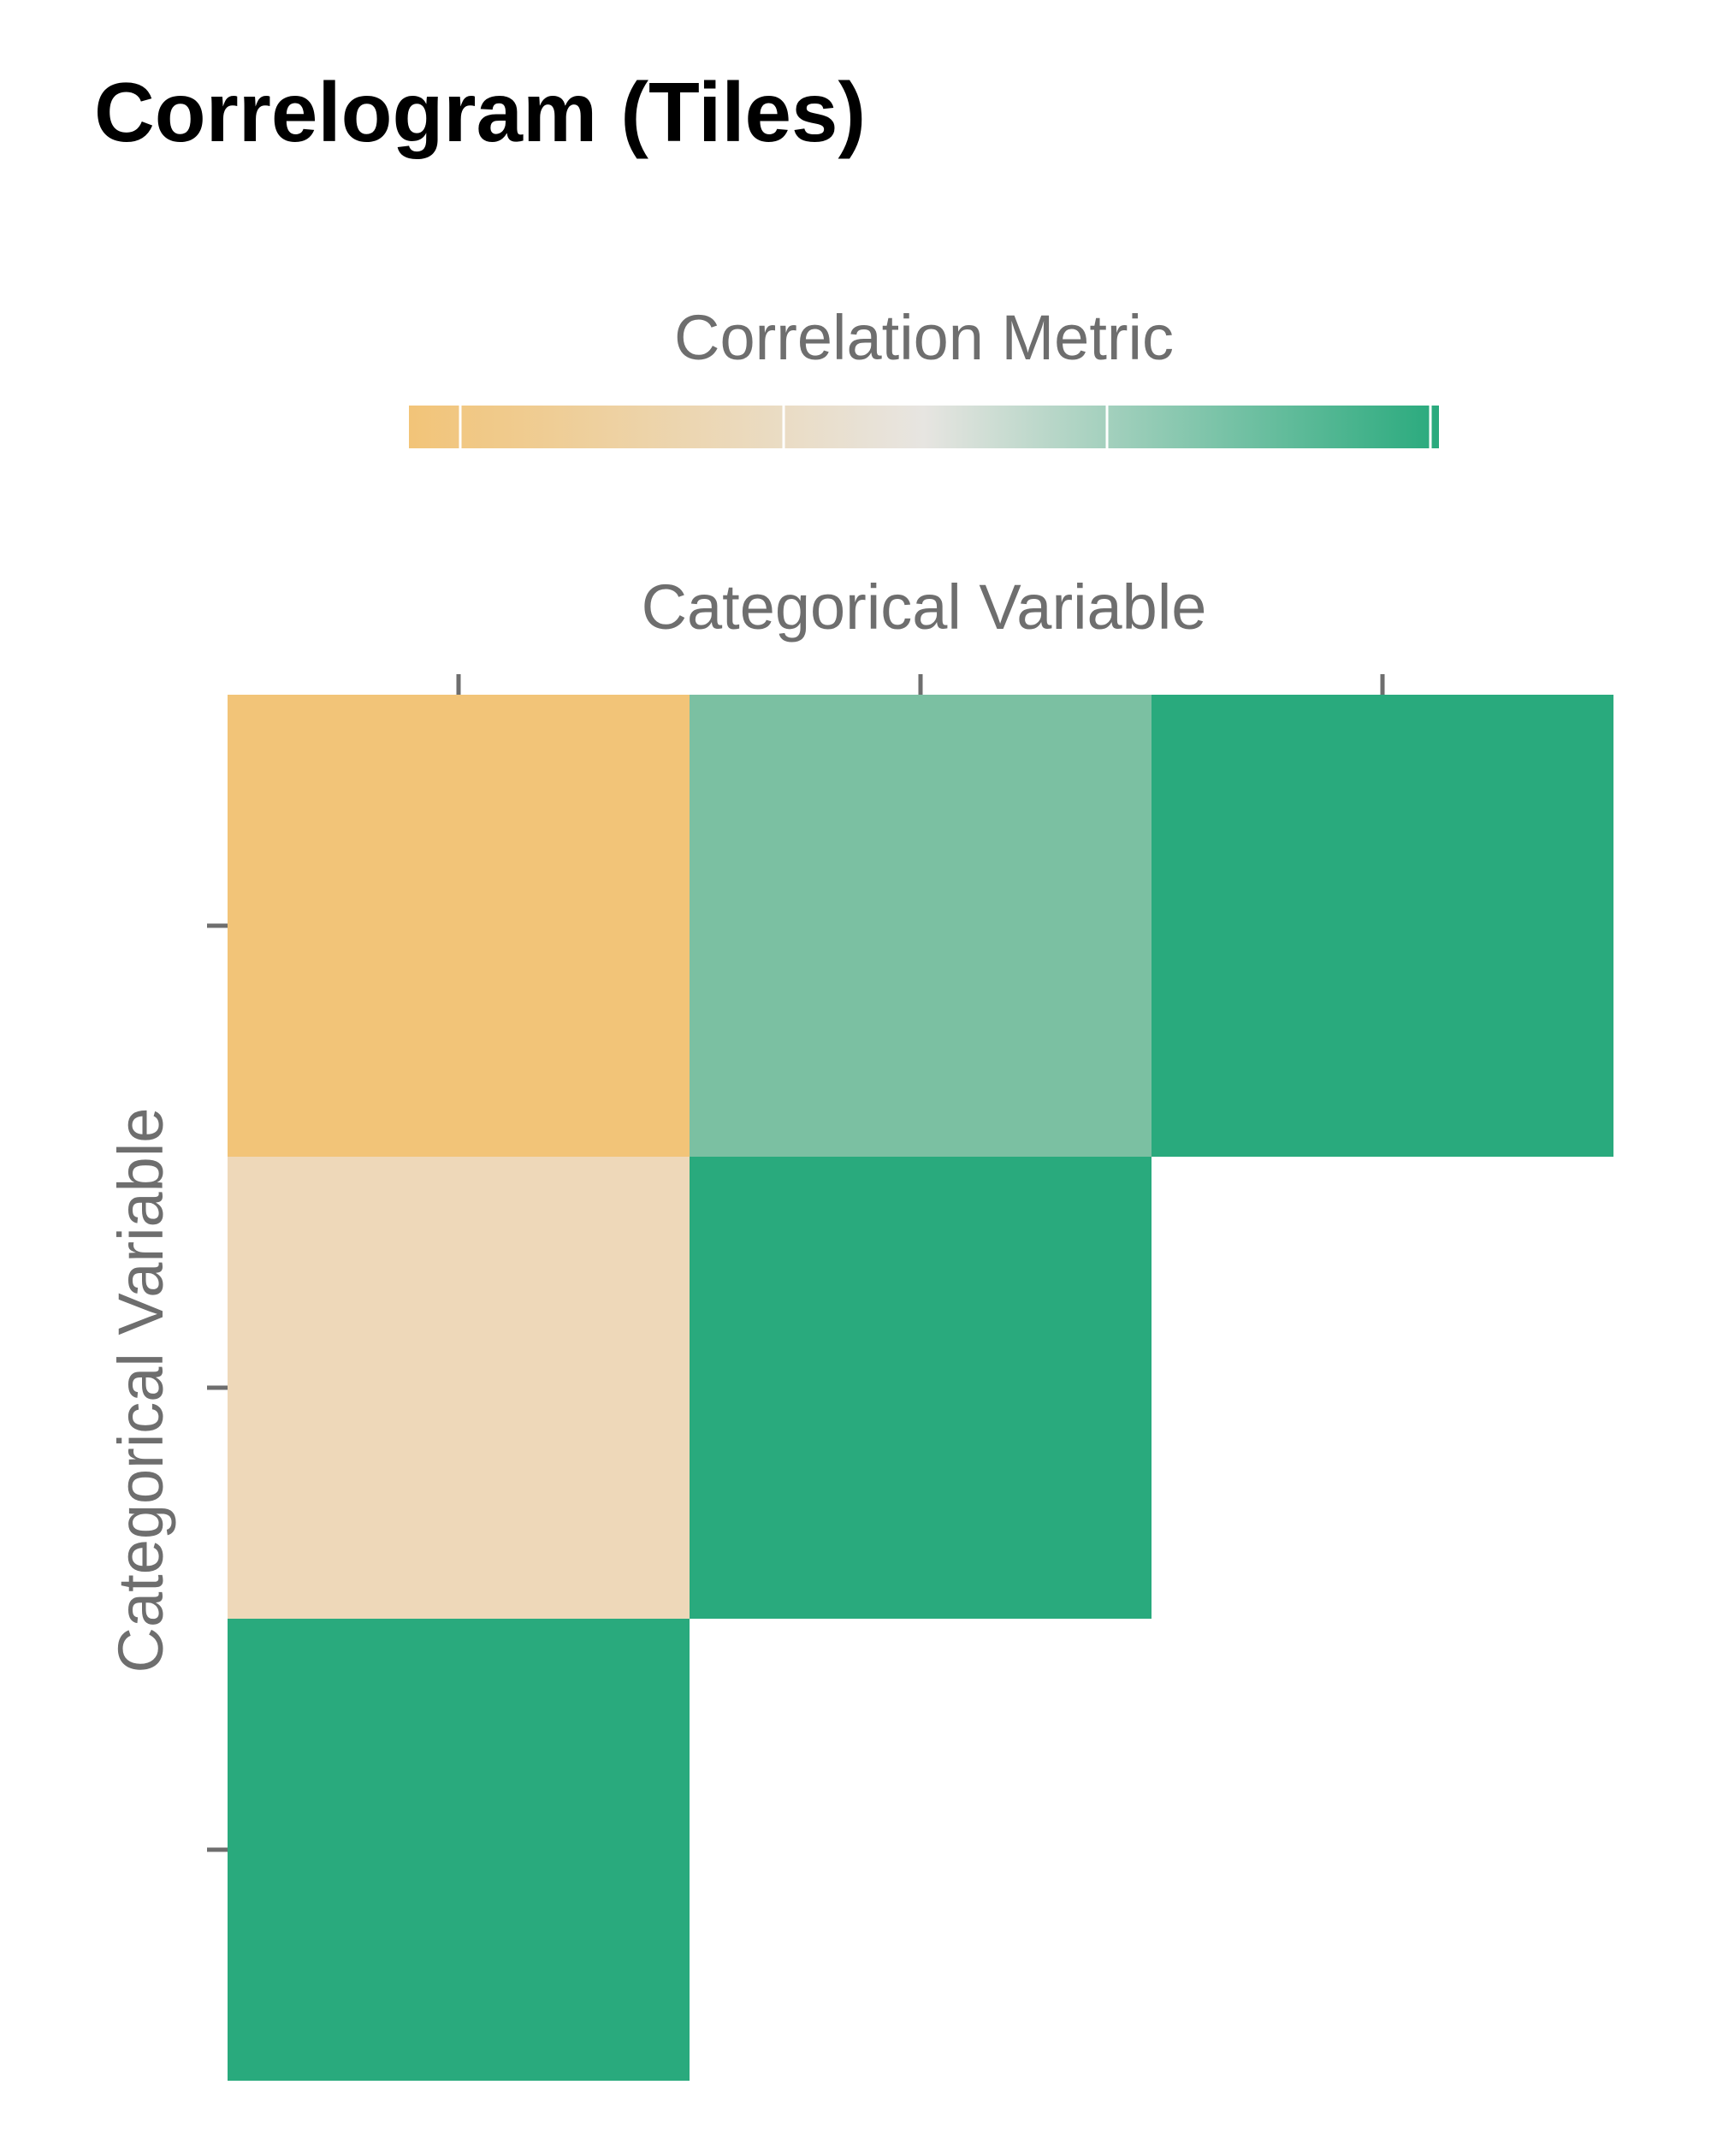  I want to click on legend-title: Correlation Metric, so click(924, 337).